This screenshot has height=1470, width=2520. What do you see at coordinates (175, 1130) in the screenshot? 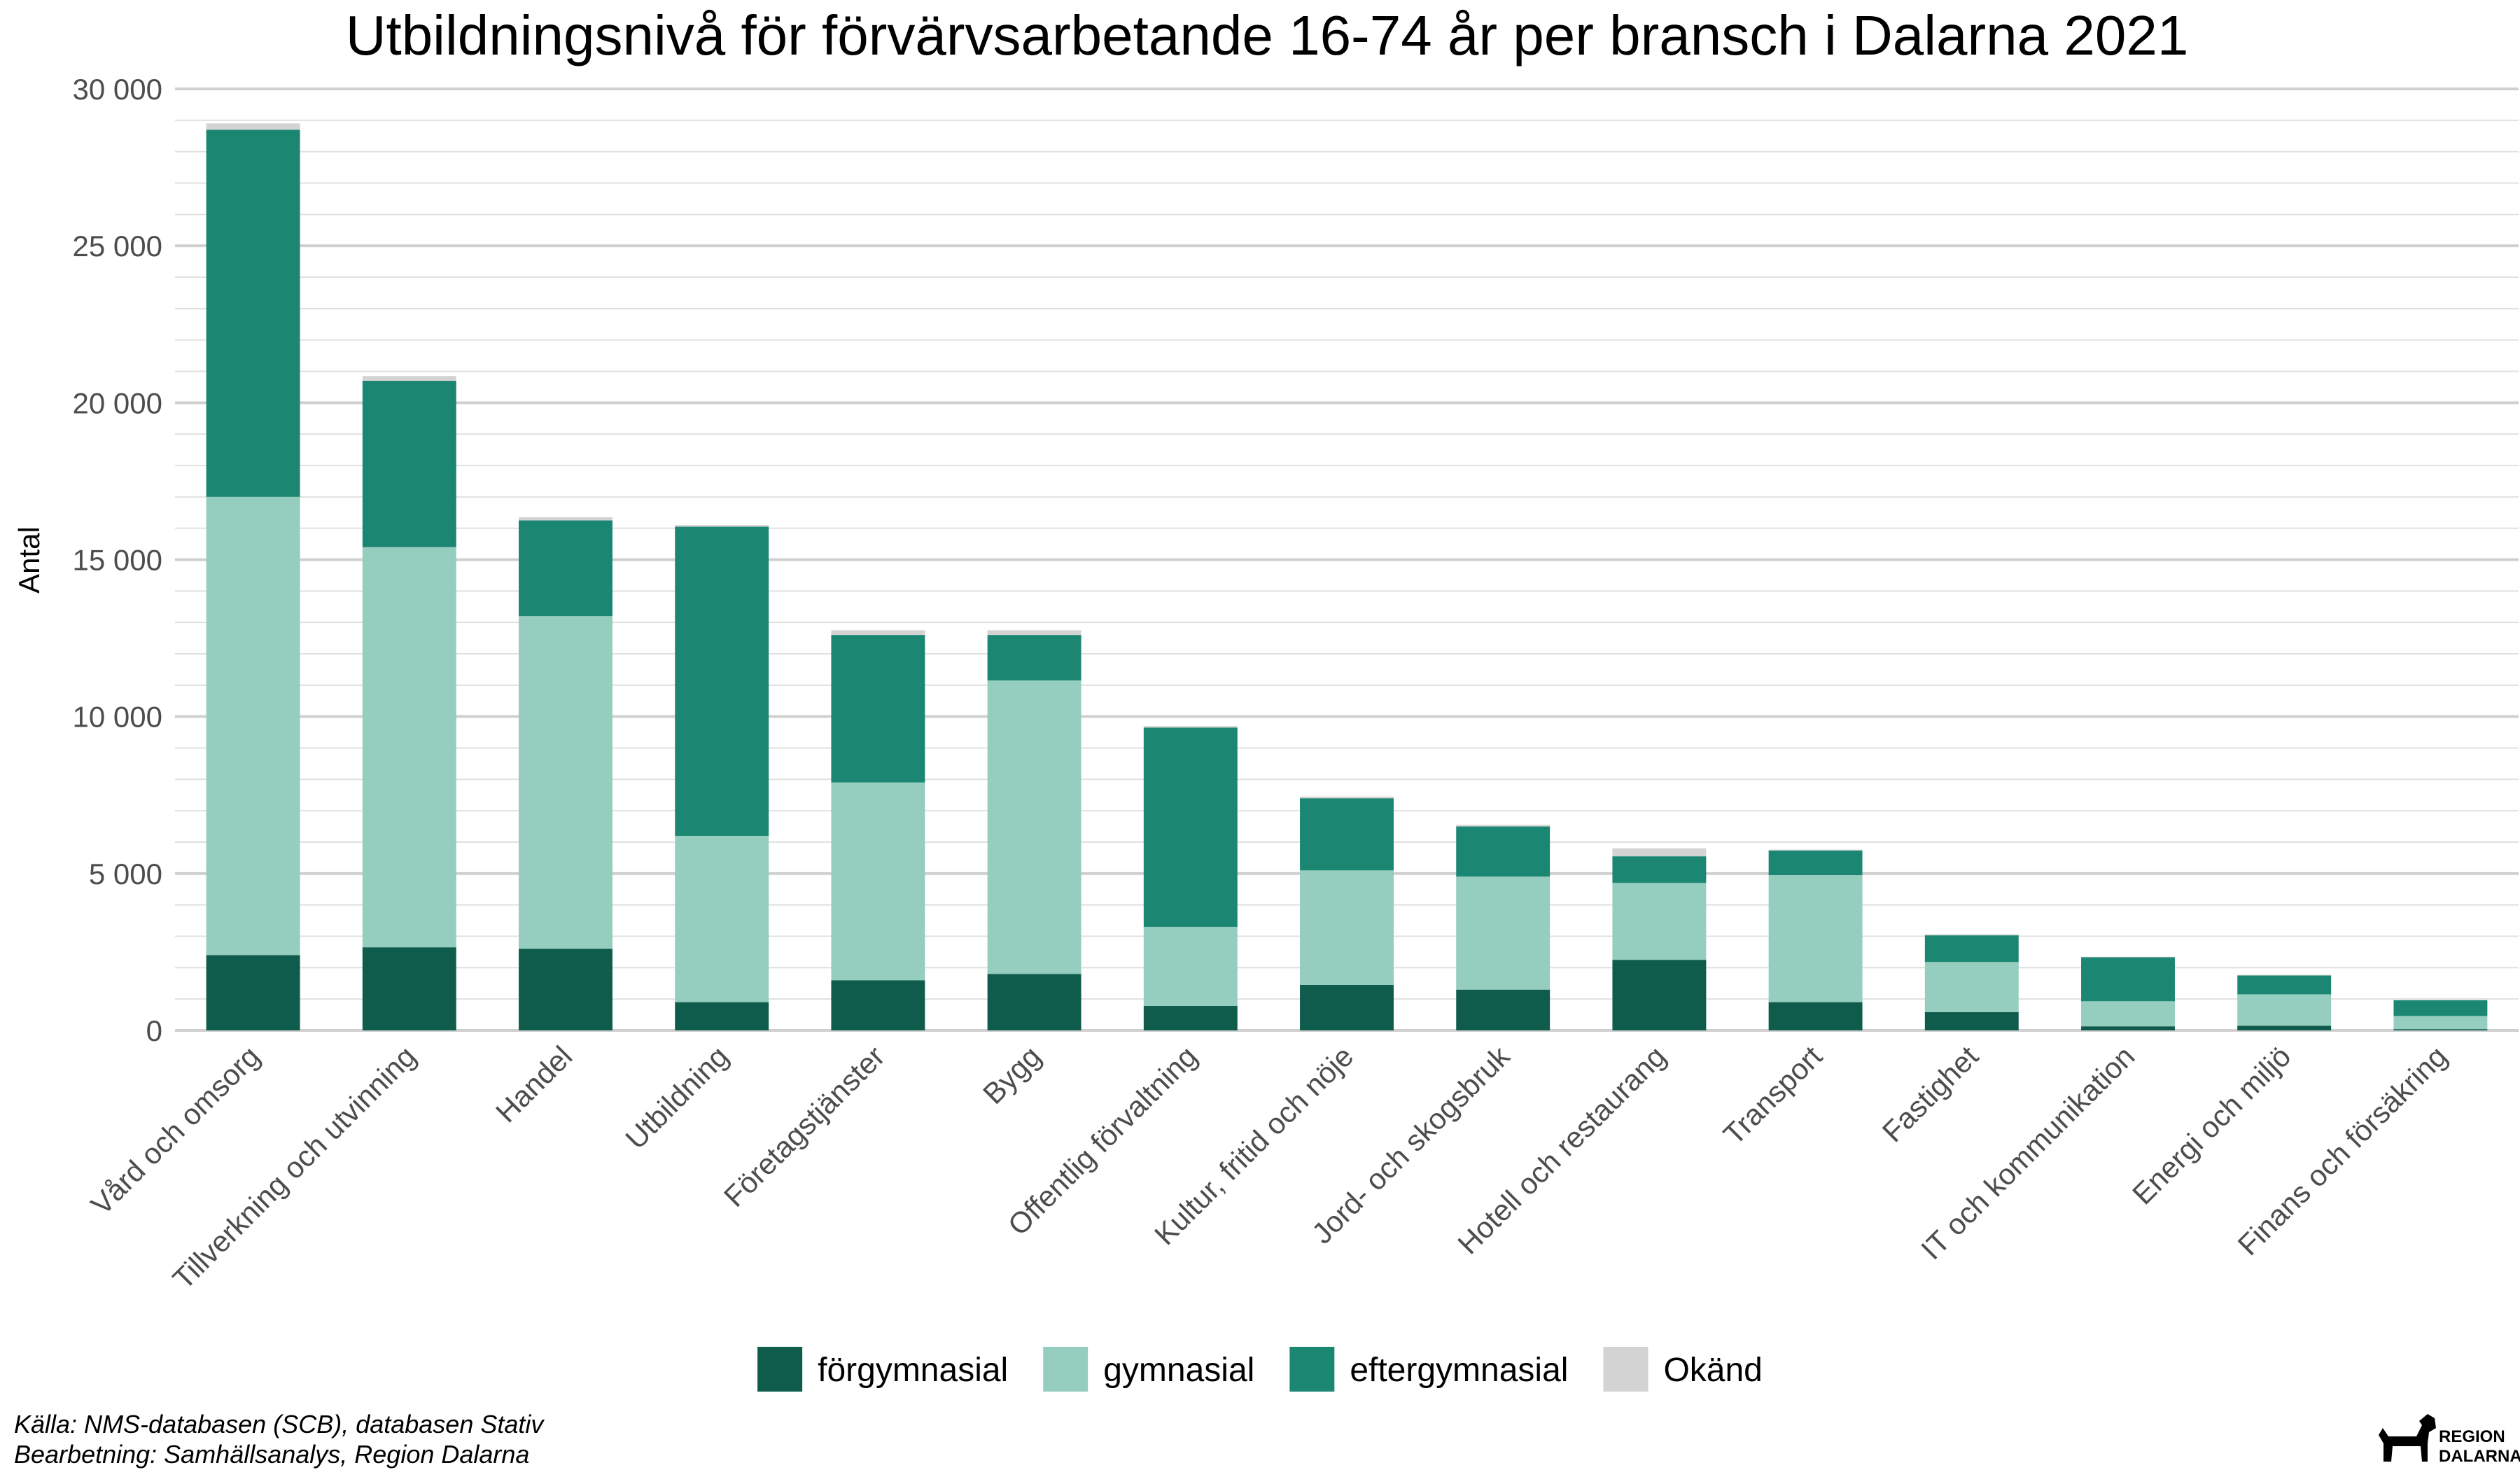
I see `x-tick-label: Vård och omsorg` at bounding box center [175, 1130].